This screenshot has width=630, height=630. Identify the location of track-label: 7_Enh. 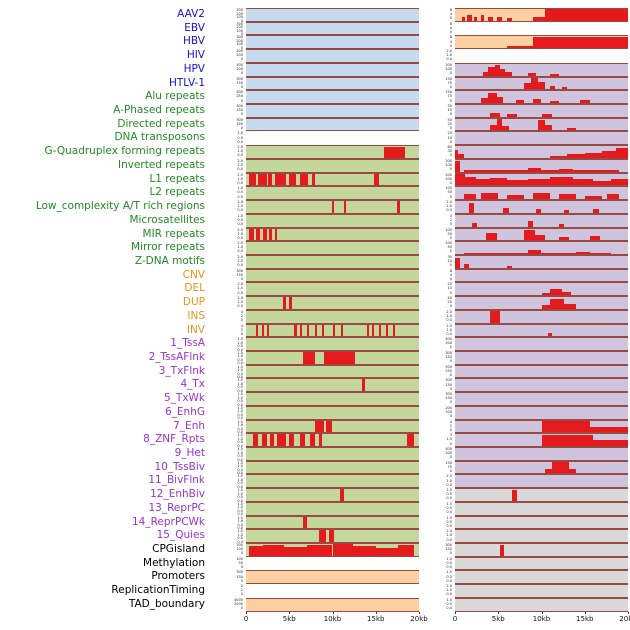
(189, 425).